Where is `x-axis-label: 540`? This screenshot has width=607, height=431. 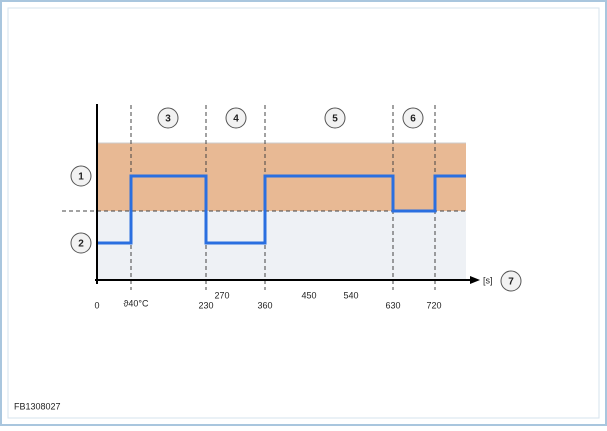 x-axis-label: 540 is located at coordinates (350, 295).